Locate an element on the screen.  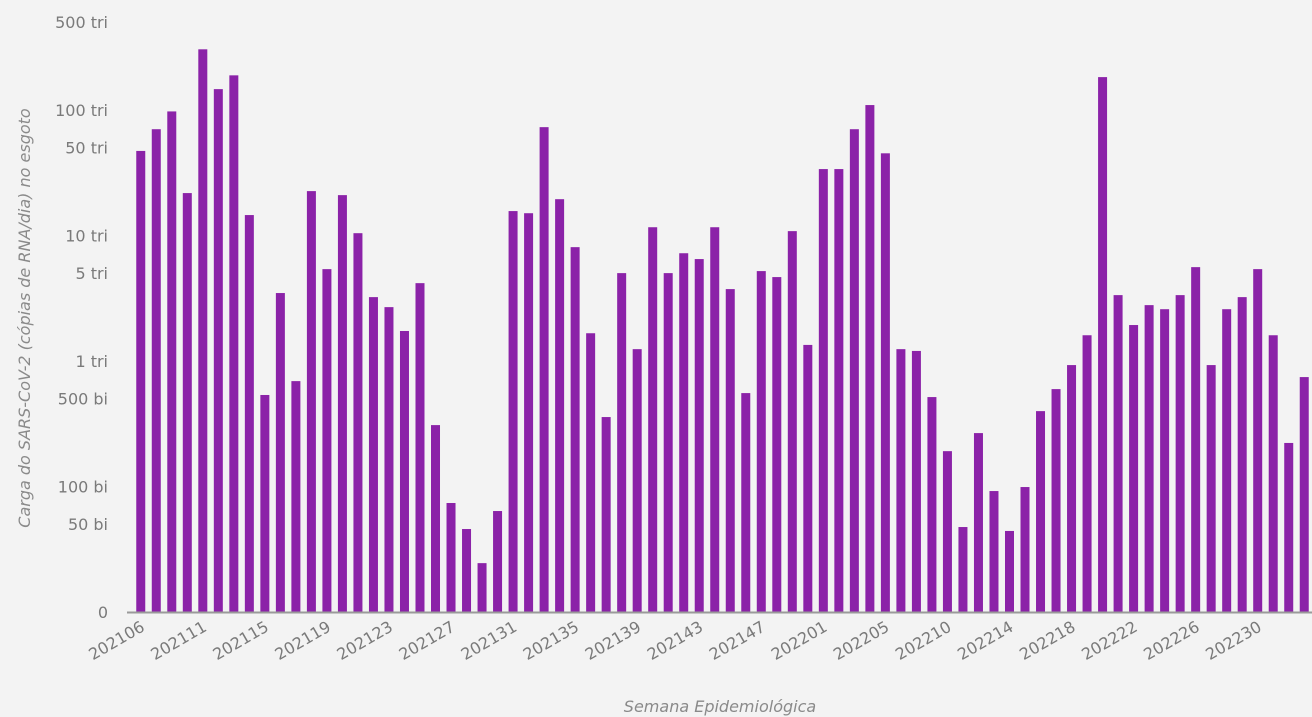
y-tick-label: 500 bi is located at coordinates (83, 399).